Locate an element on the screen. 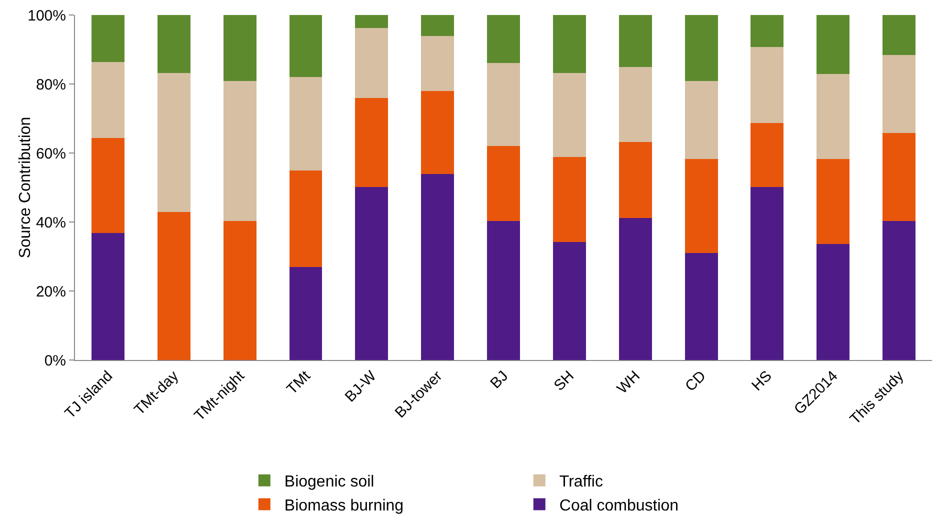 The width and height of the screenshot is (942, 531). x-tick-label: WH is located at coordinates (629, 383).